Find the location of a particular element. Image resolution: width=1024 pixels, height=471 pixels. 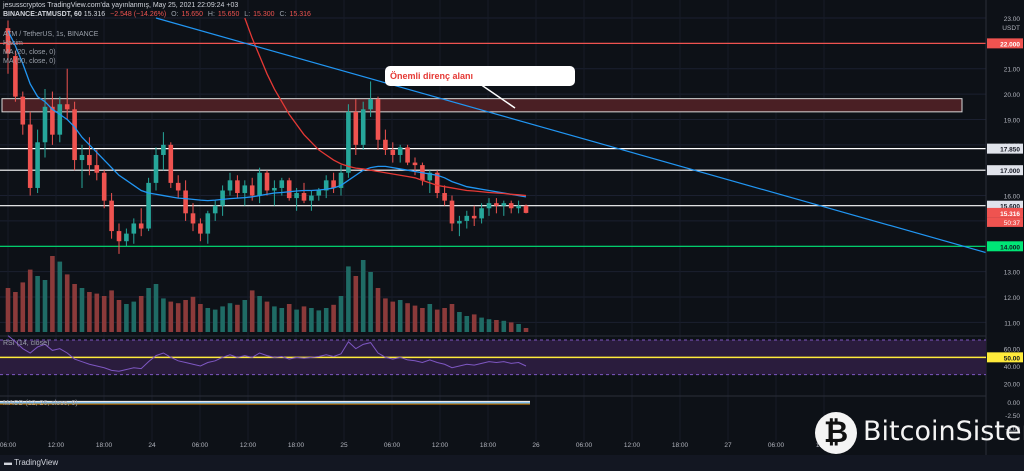

macd-label: MACD (12, 26, close, 9) is located at coordinates (40, 403).